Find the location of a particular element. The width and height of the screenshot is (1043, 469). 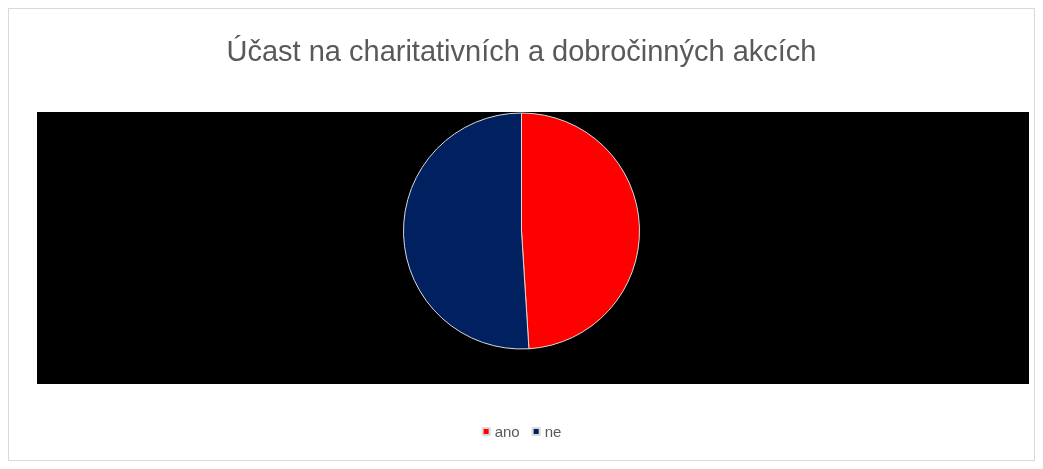

chart-title: Účast na charitativních a dobročinných akcích is located at coordinates (521, 50).